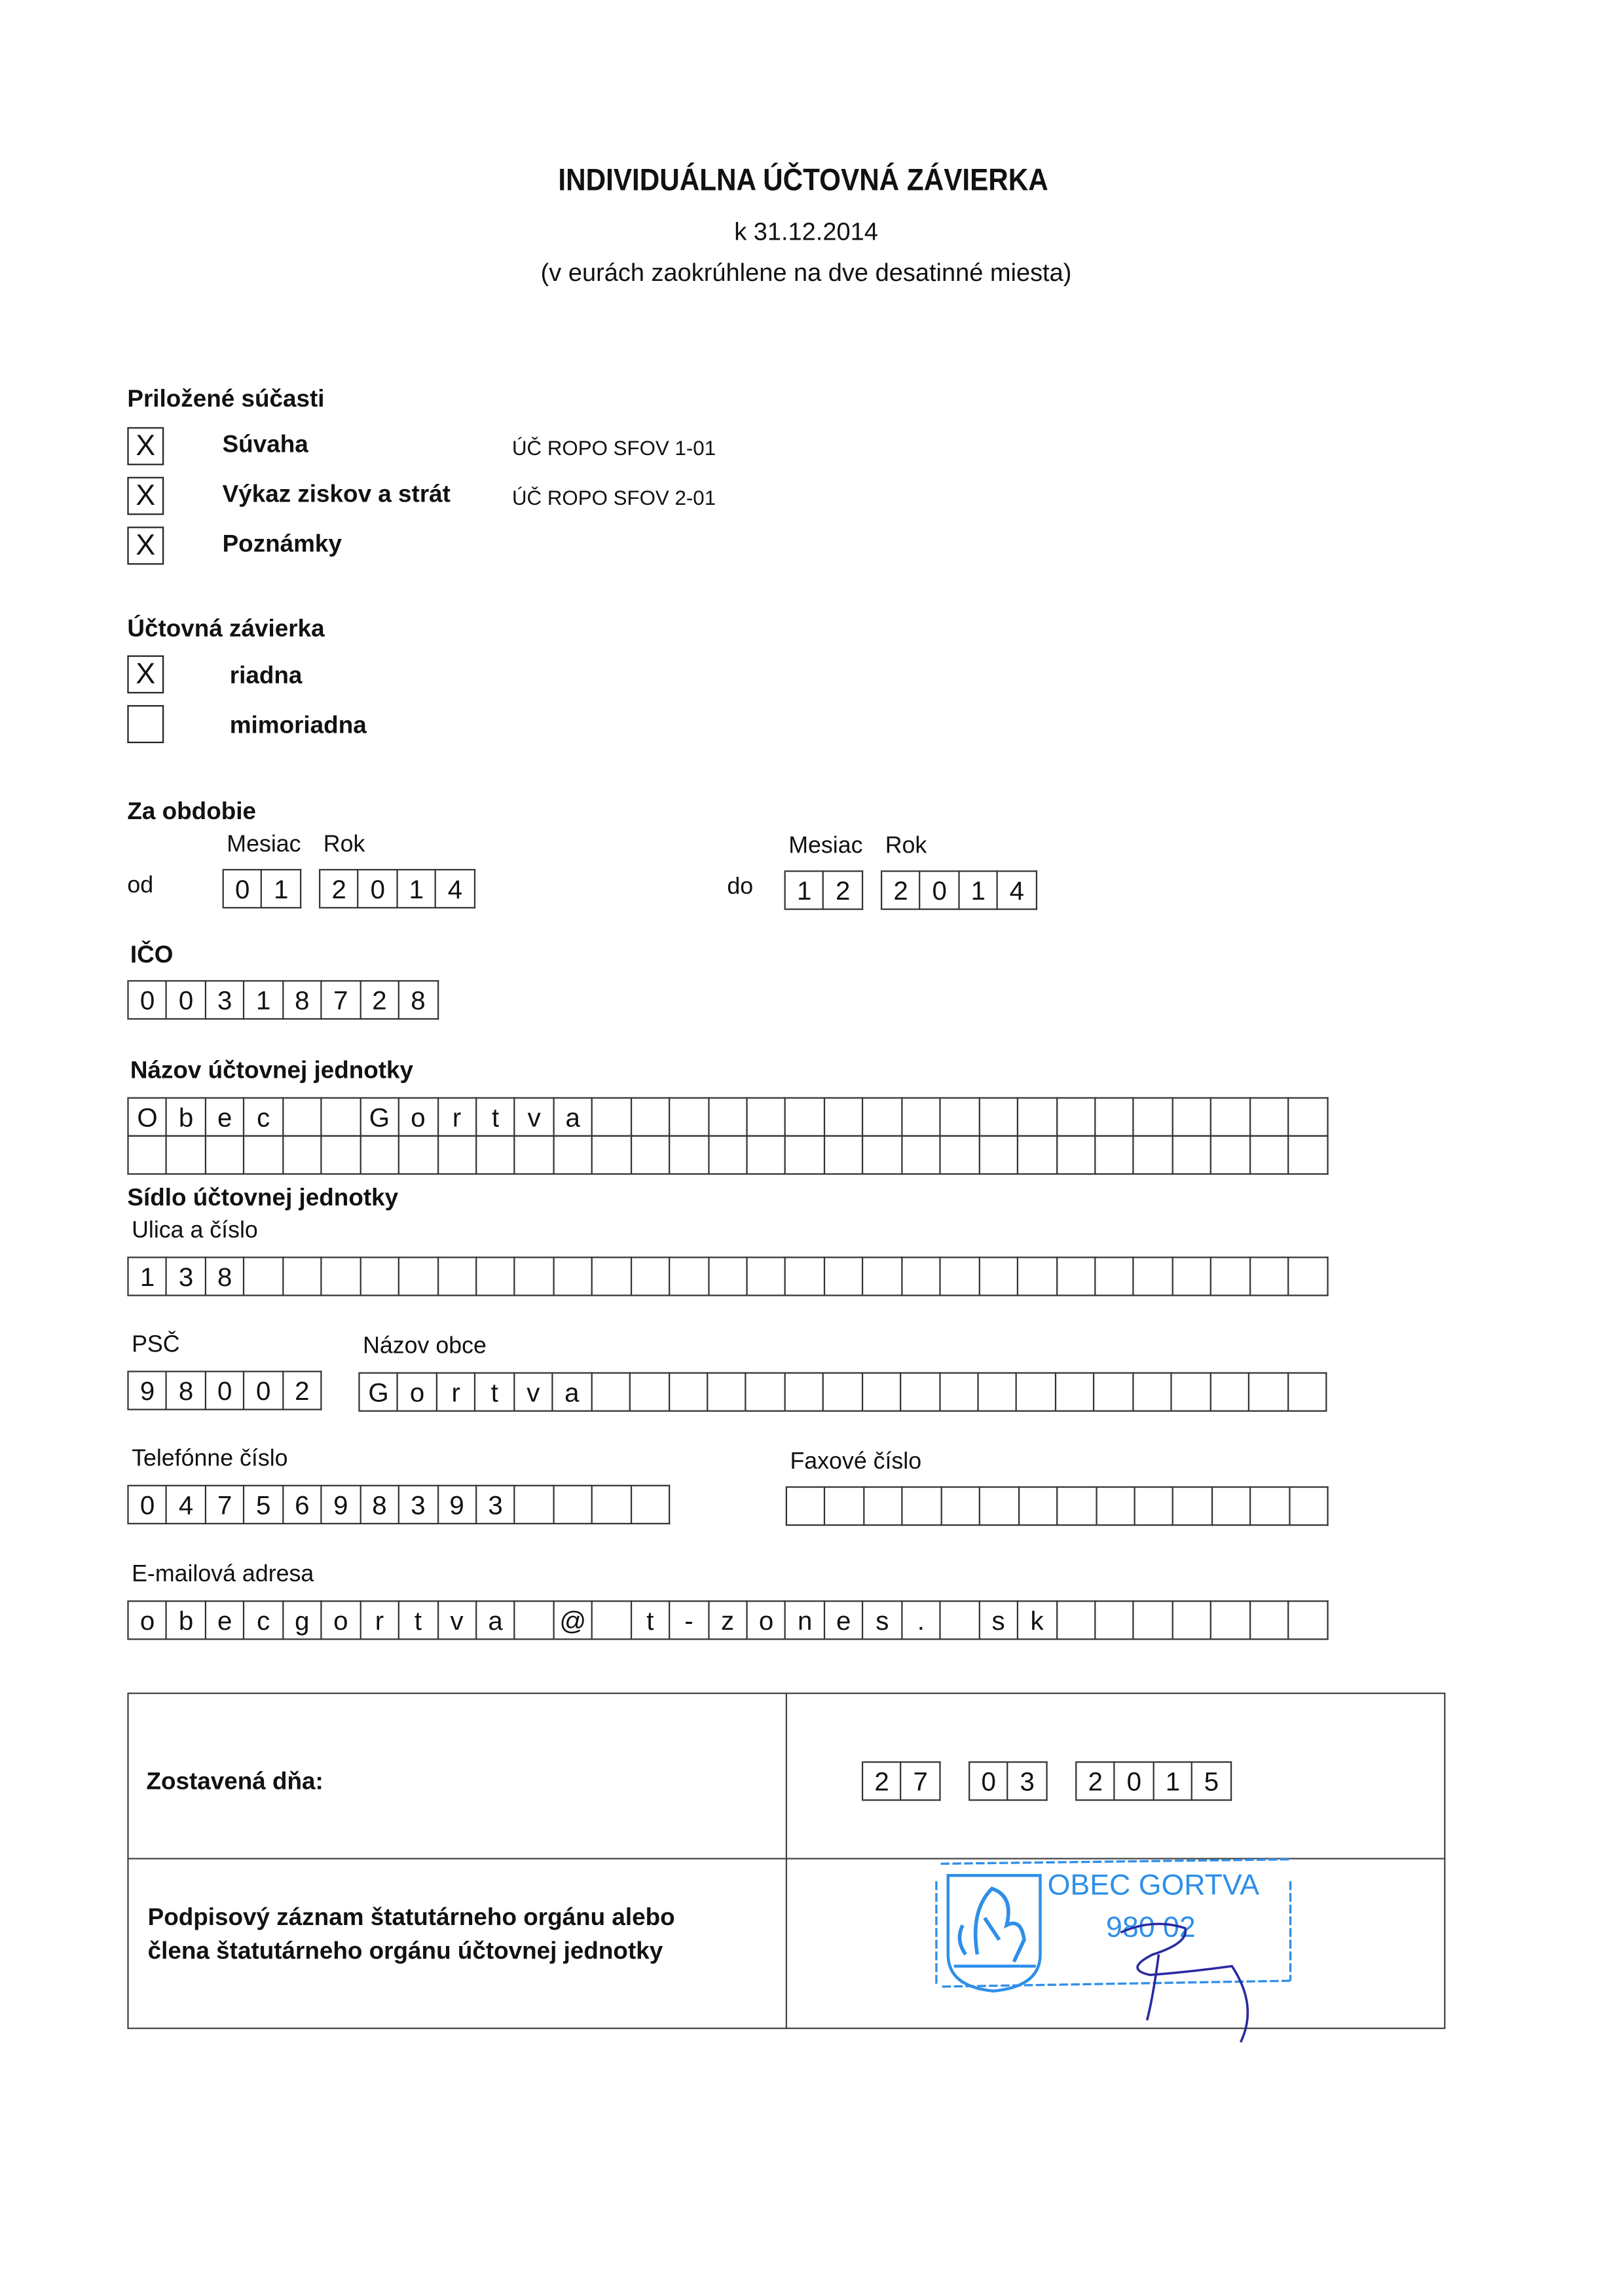 The image size is (1624, 2295). Describe the element at coordinates (302, 1620) in the screenshot. I see `char-cell: g` at that location.